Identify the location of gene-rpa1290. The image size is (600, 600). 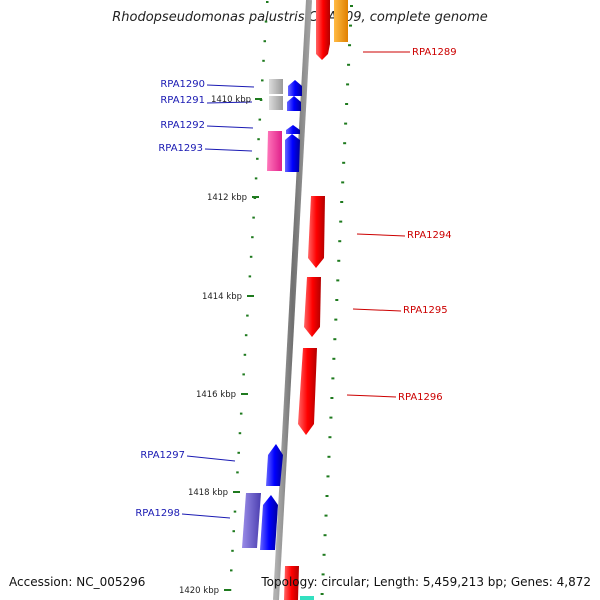
(295, 88).